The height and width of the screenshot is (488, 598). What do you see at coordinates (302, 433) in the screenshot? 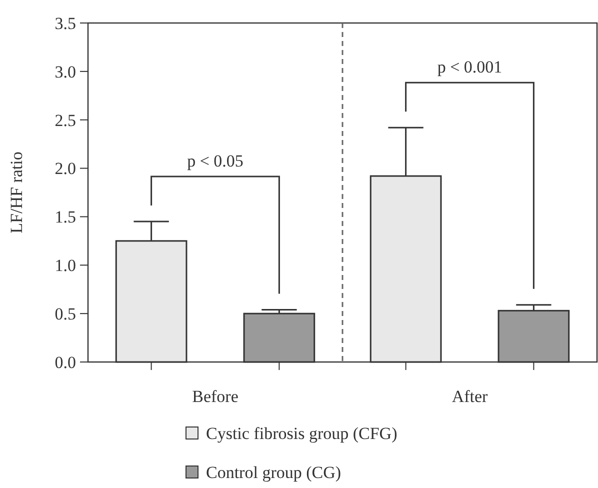
I see `legend-label: Cystic fibrosis group (CFG)` at bounding box center [302, 433].